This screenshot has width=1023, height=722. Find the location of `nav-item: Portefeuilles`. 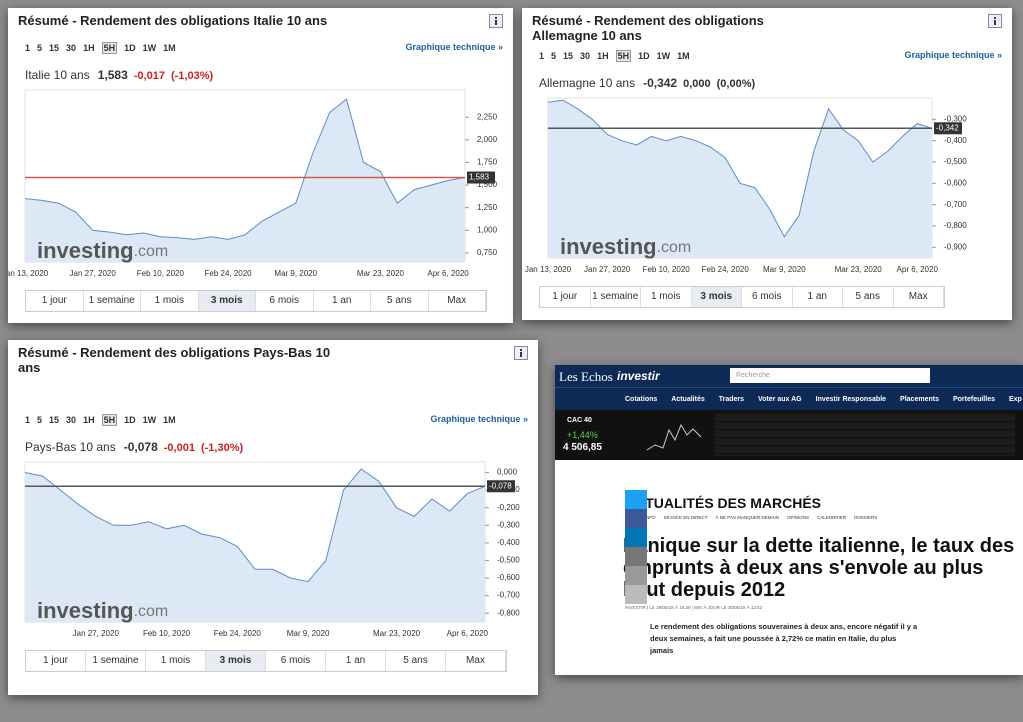

nav-item: Portefeuilles is located at coordinates (973, 399).